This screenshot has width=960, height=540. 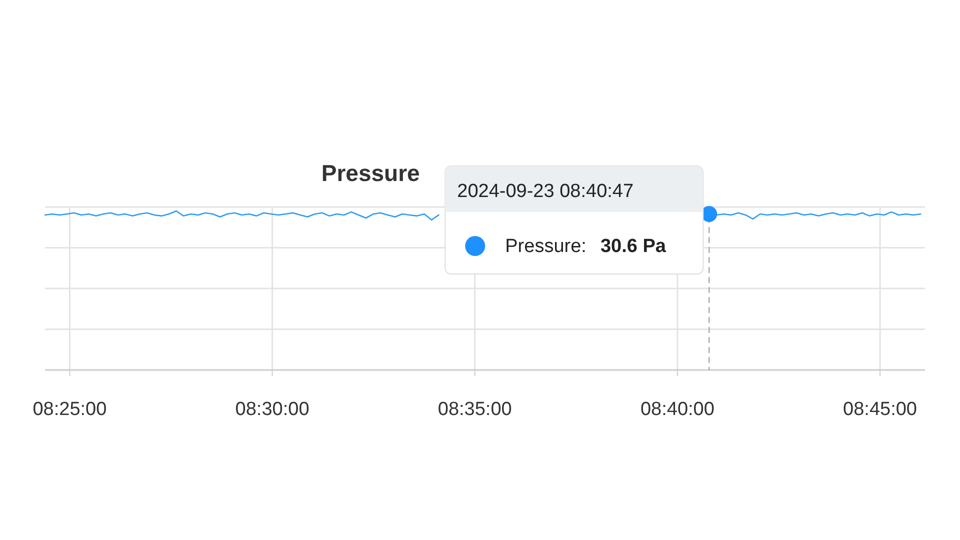 What do you see at coordinates (677, 409) in the screenshot?
I see `x-tick-label: 08:40:00` at bounding box center [677, 409].